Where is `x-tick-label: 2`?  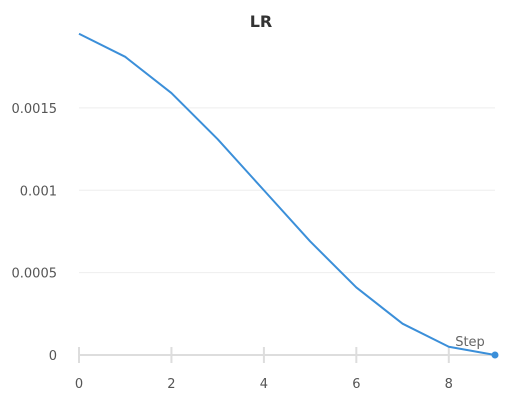 x-tick-label: 2 is located at coordinates (171, 384).